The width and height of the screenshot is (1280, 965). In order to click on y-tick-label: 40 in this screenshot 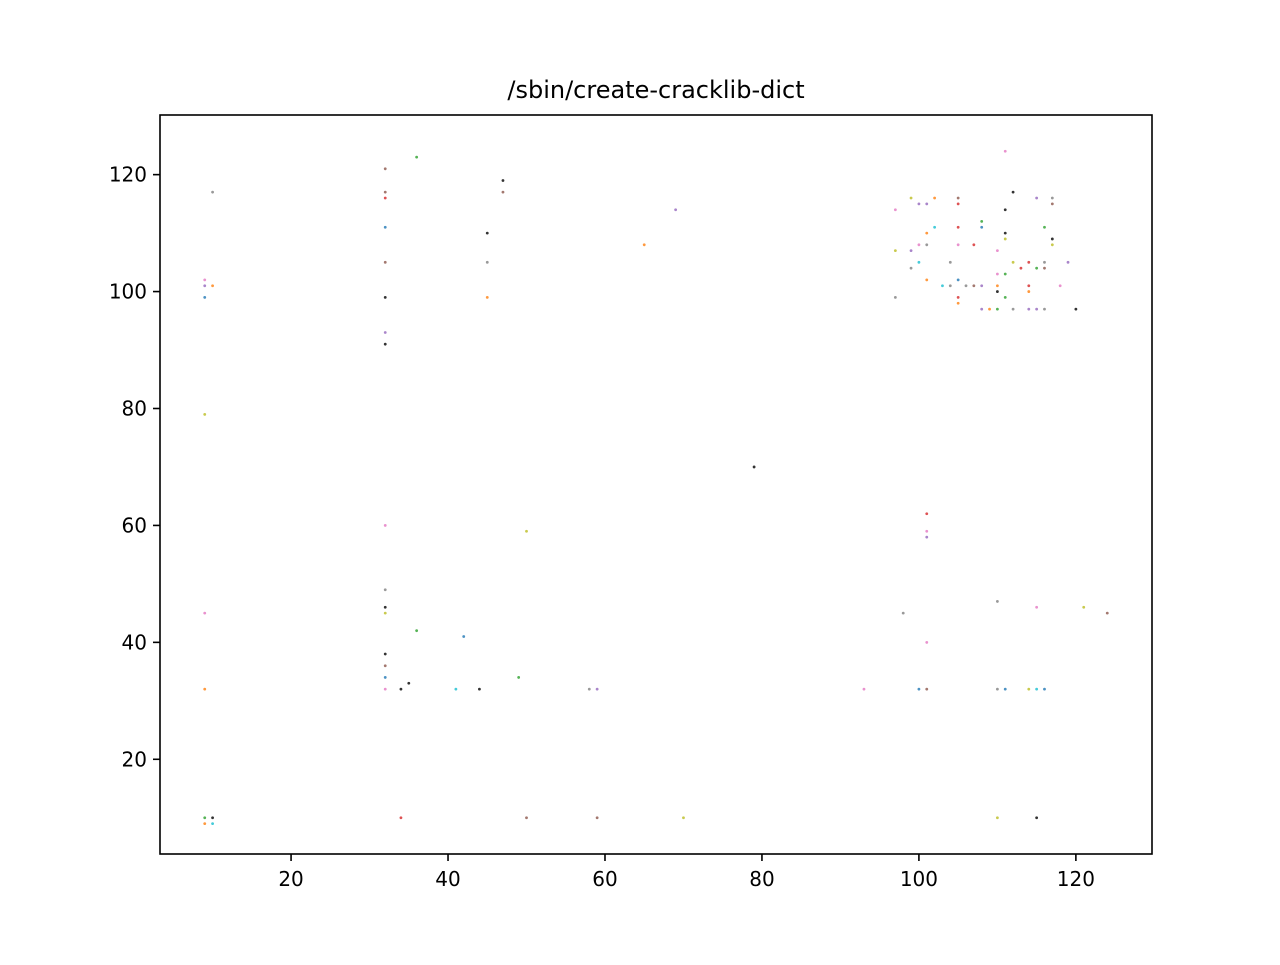, I will do `click(134, 642)`.